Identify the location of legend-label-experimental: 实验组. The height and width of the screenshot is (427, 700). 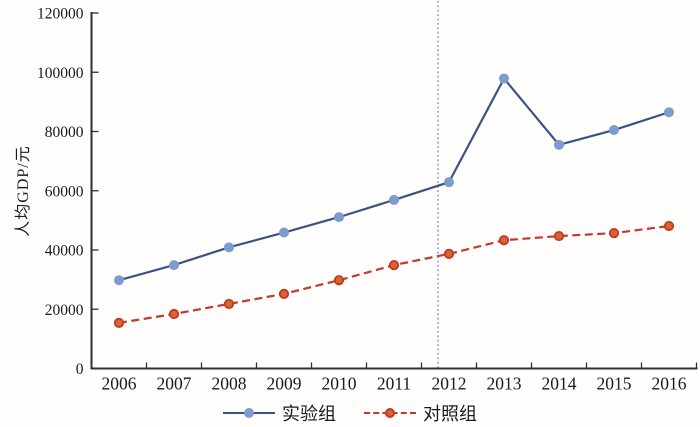
(309, 413).